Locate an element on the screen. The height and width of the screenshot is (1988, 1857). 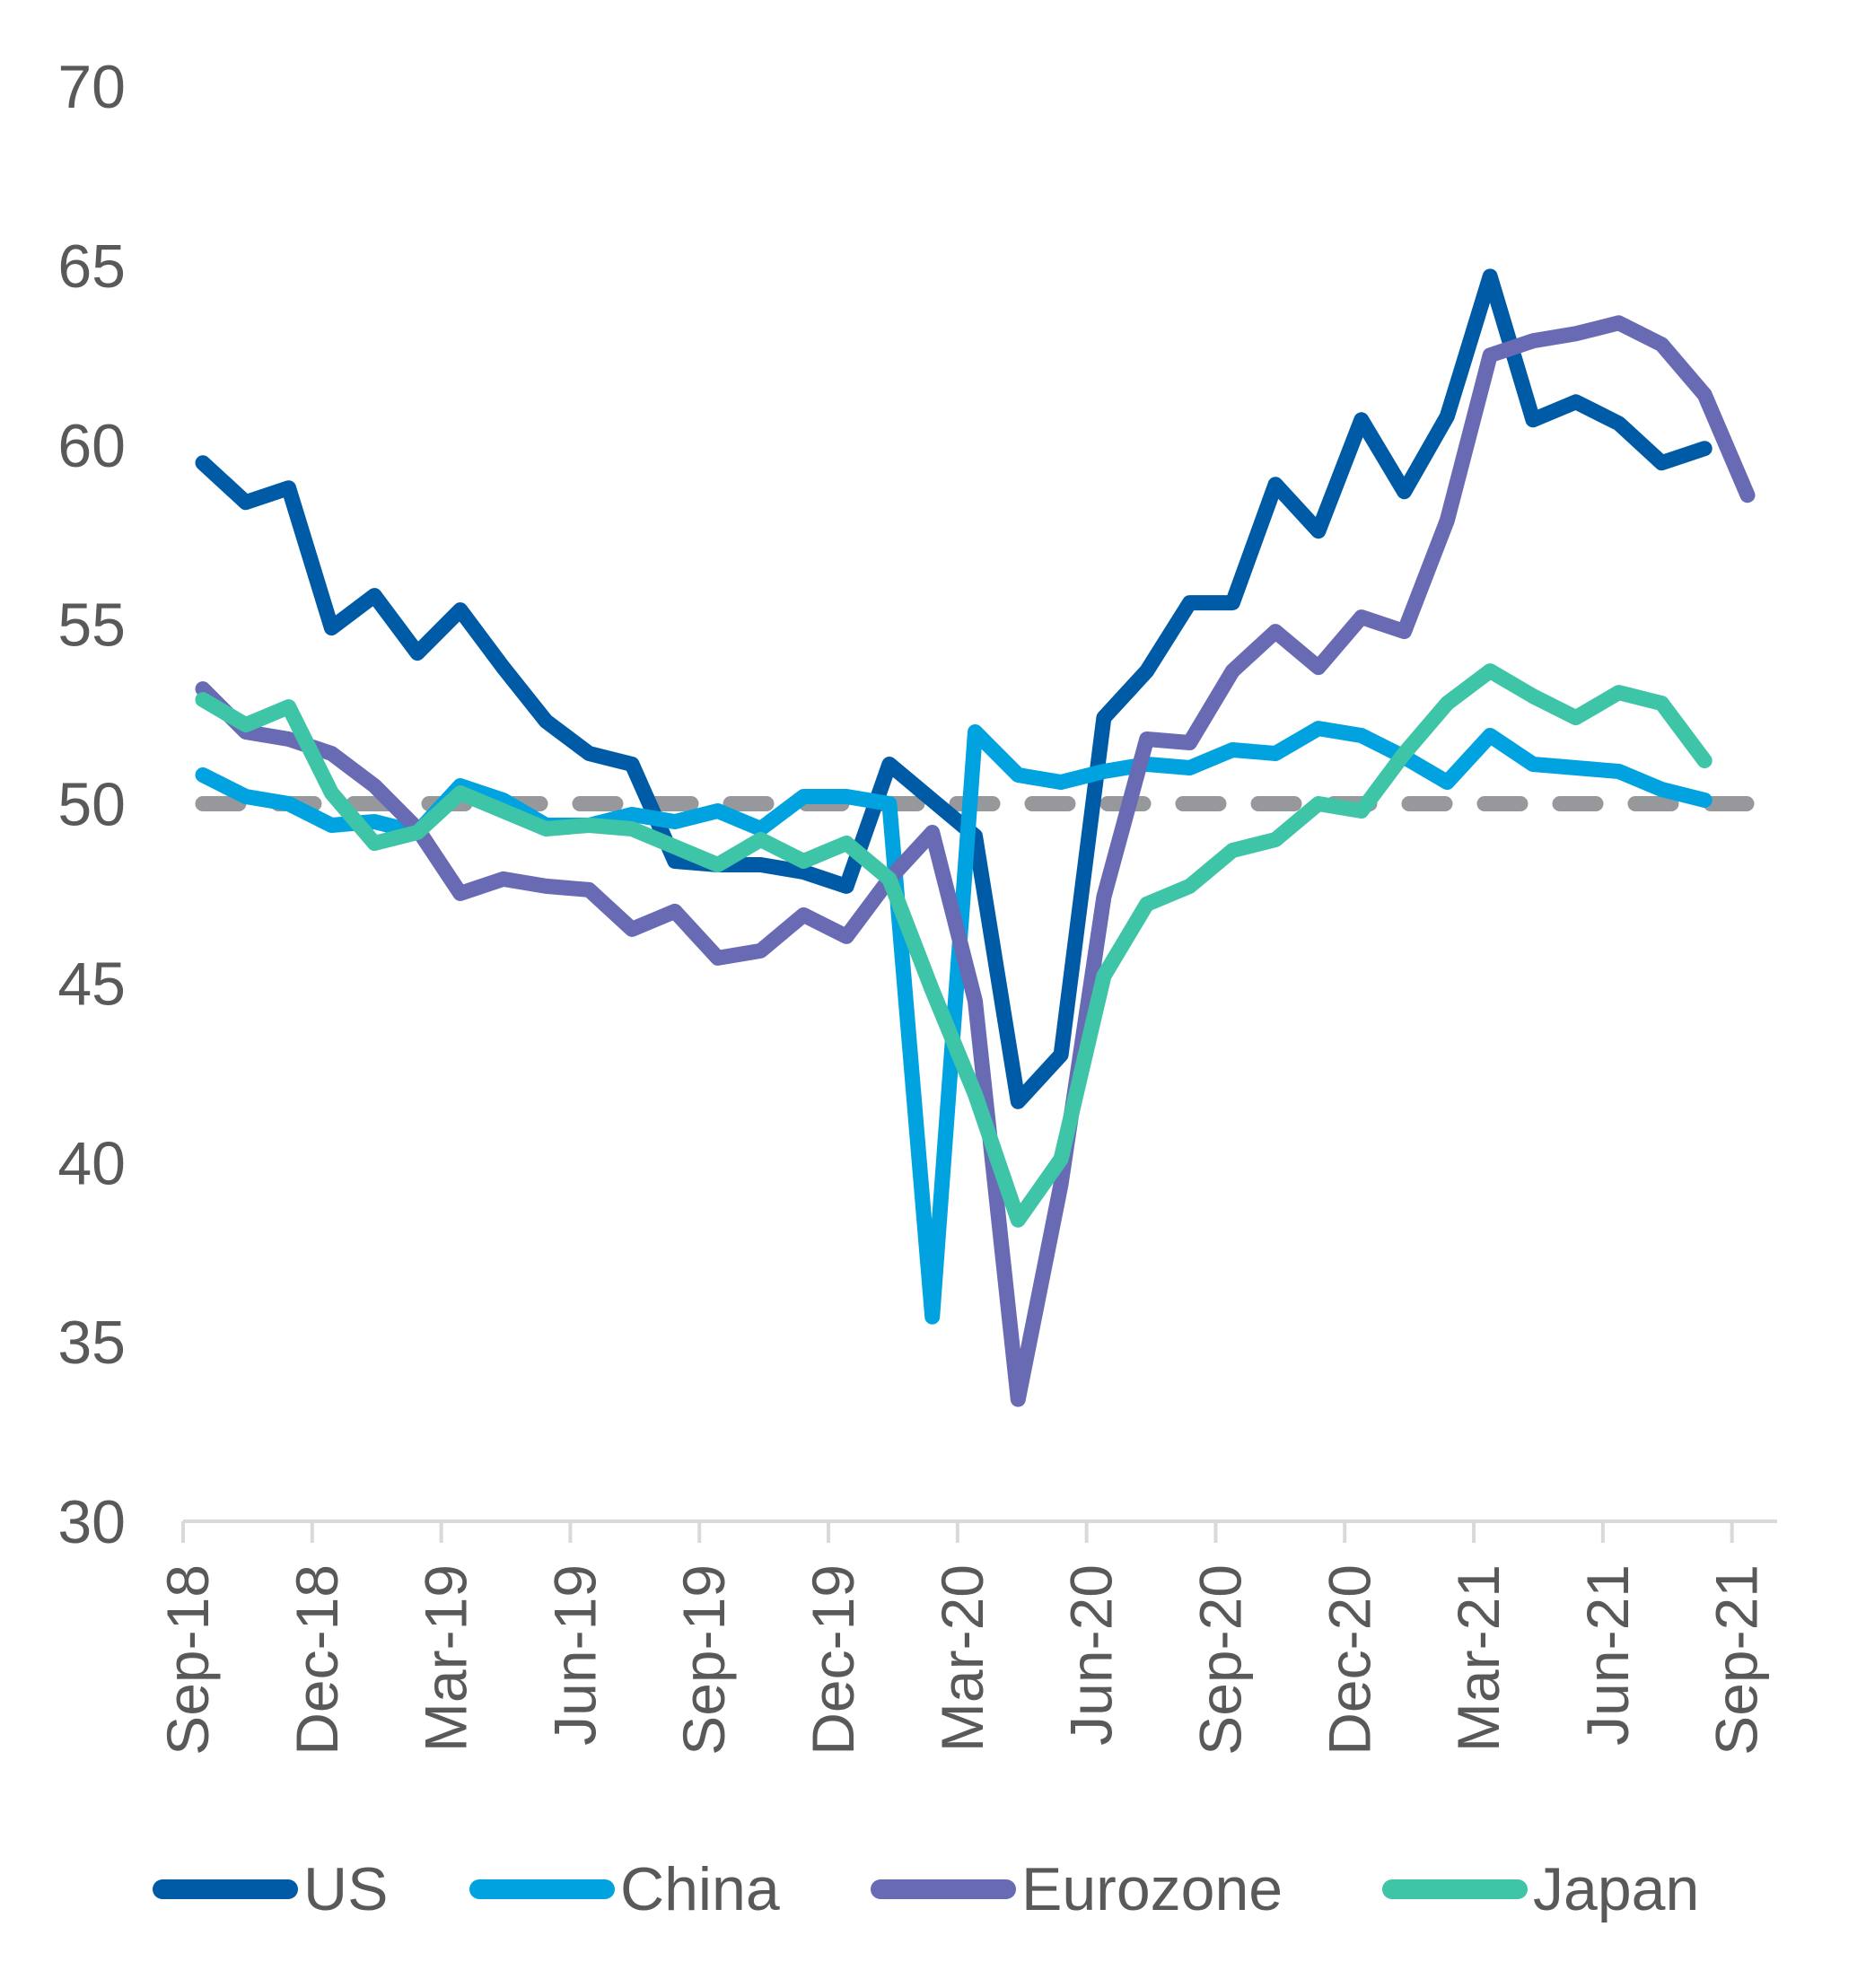
legend-label-china: China is located at coordinates (700, 1889).